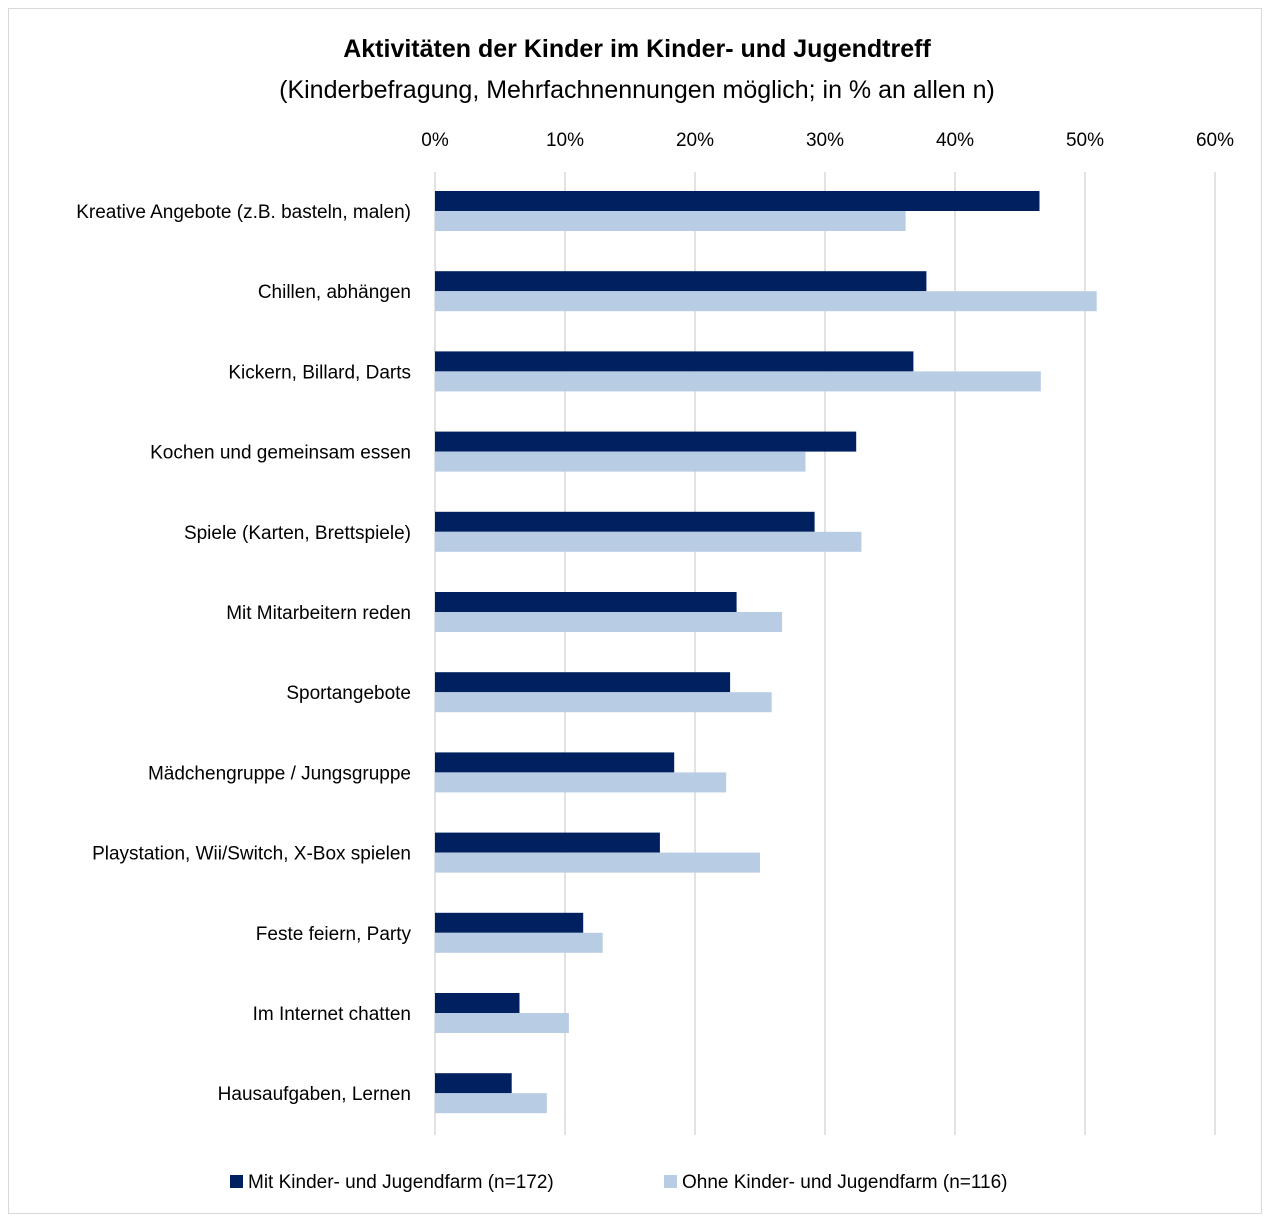 The height and width of the screenshot is (1216, 1264). I want to click on category-label: Kochen und gemeinsam essen, so click(280, 453).